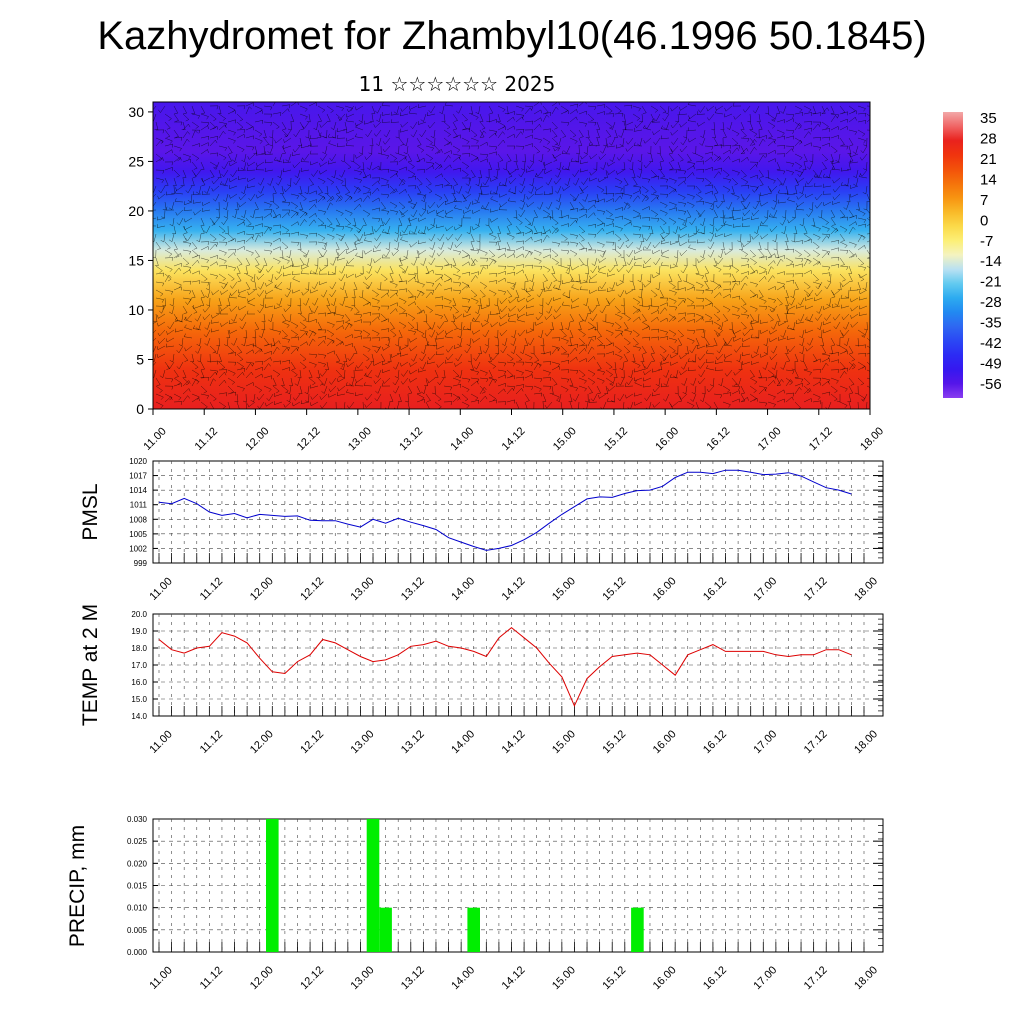  Describe the element at coordinates (614, 978) in the screenshot. I see `precip-x-tick-label-9: 15.12` at that location.